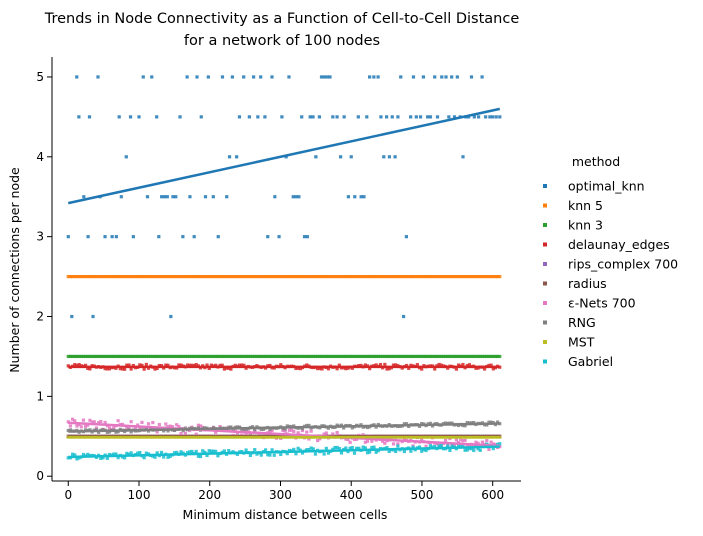 The image size is (703, 536). Describe the element at coordinates (619, 244) in the screenshot. I see `legend-item-label: delaunay_edges` at that location.